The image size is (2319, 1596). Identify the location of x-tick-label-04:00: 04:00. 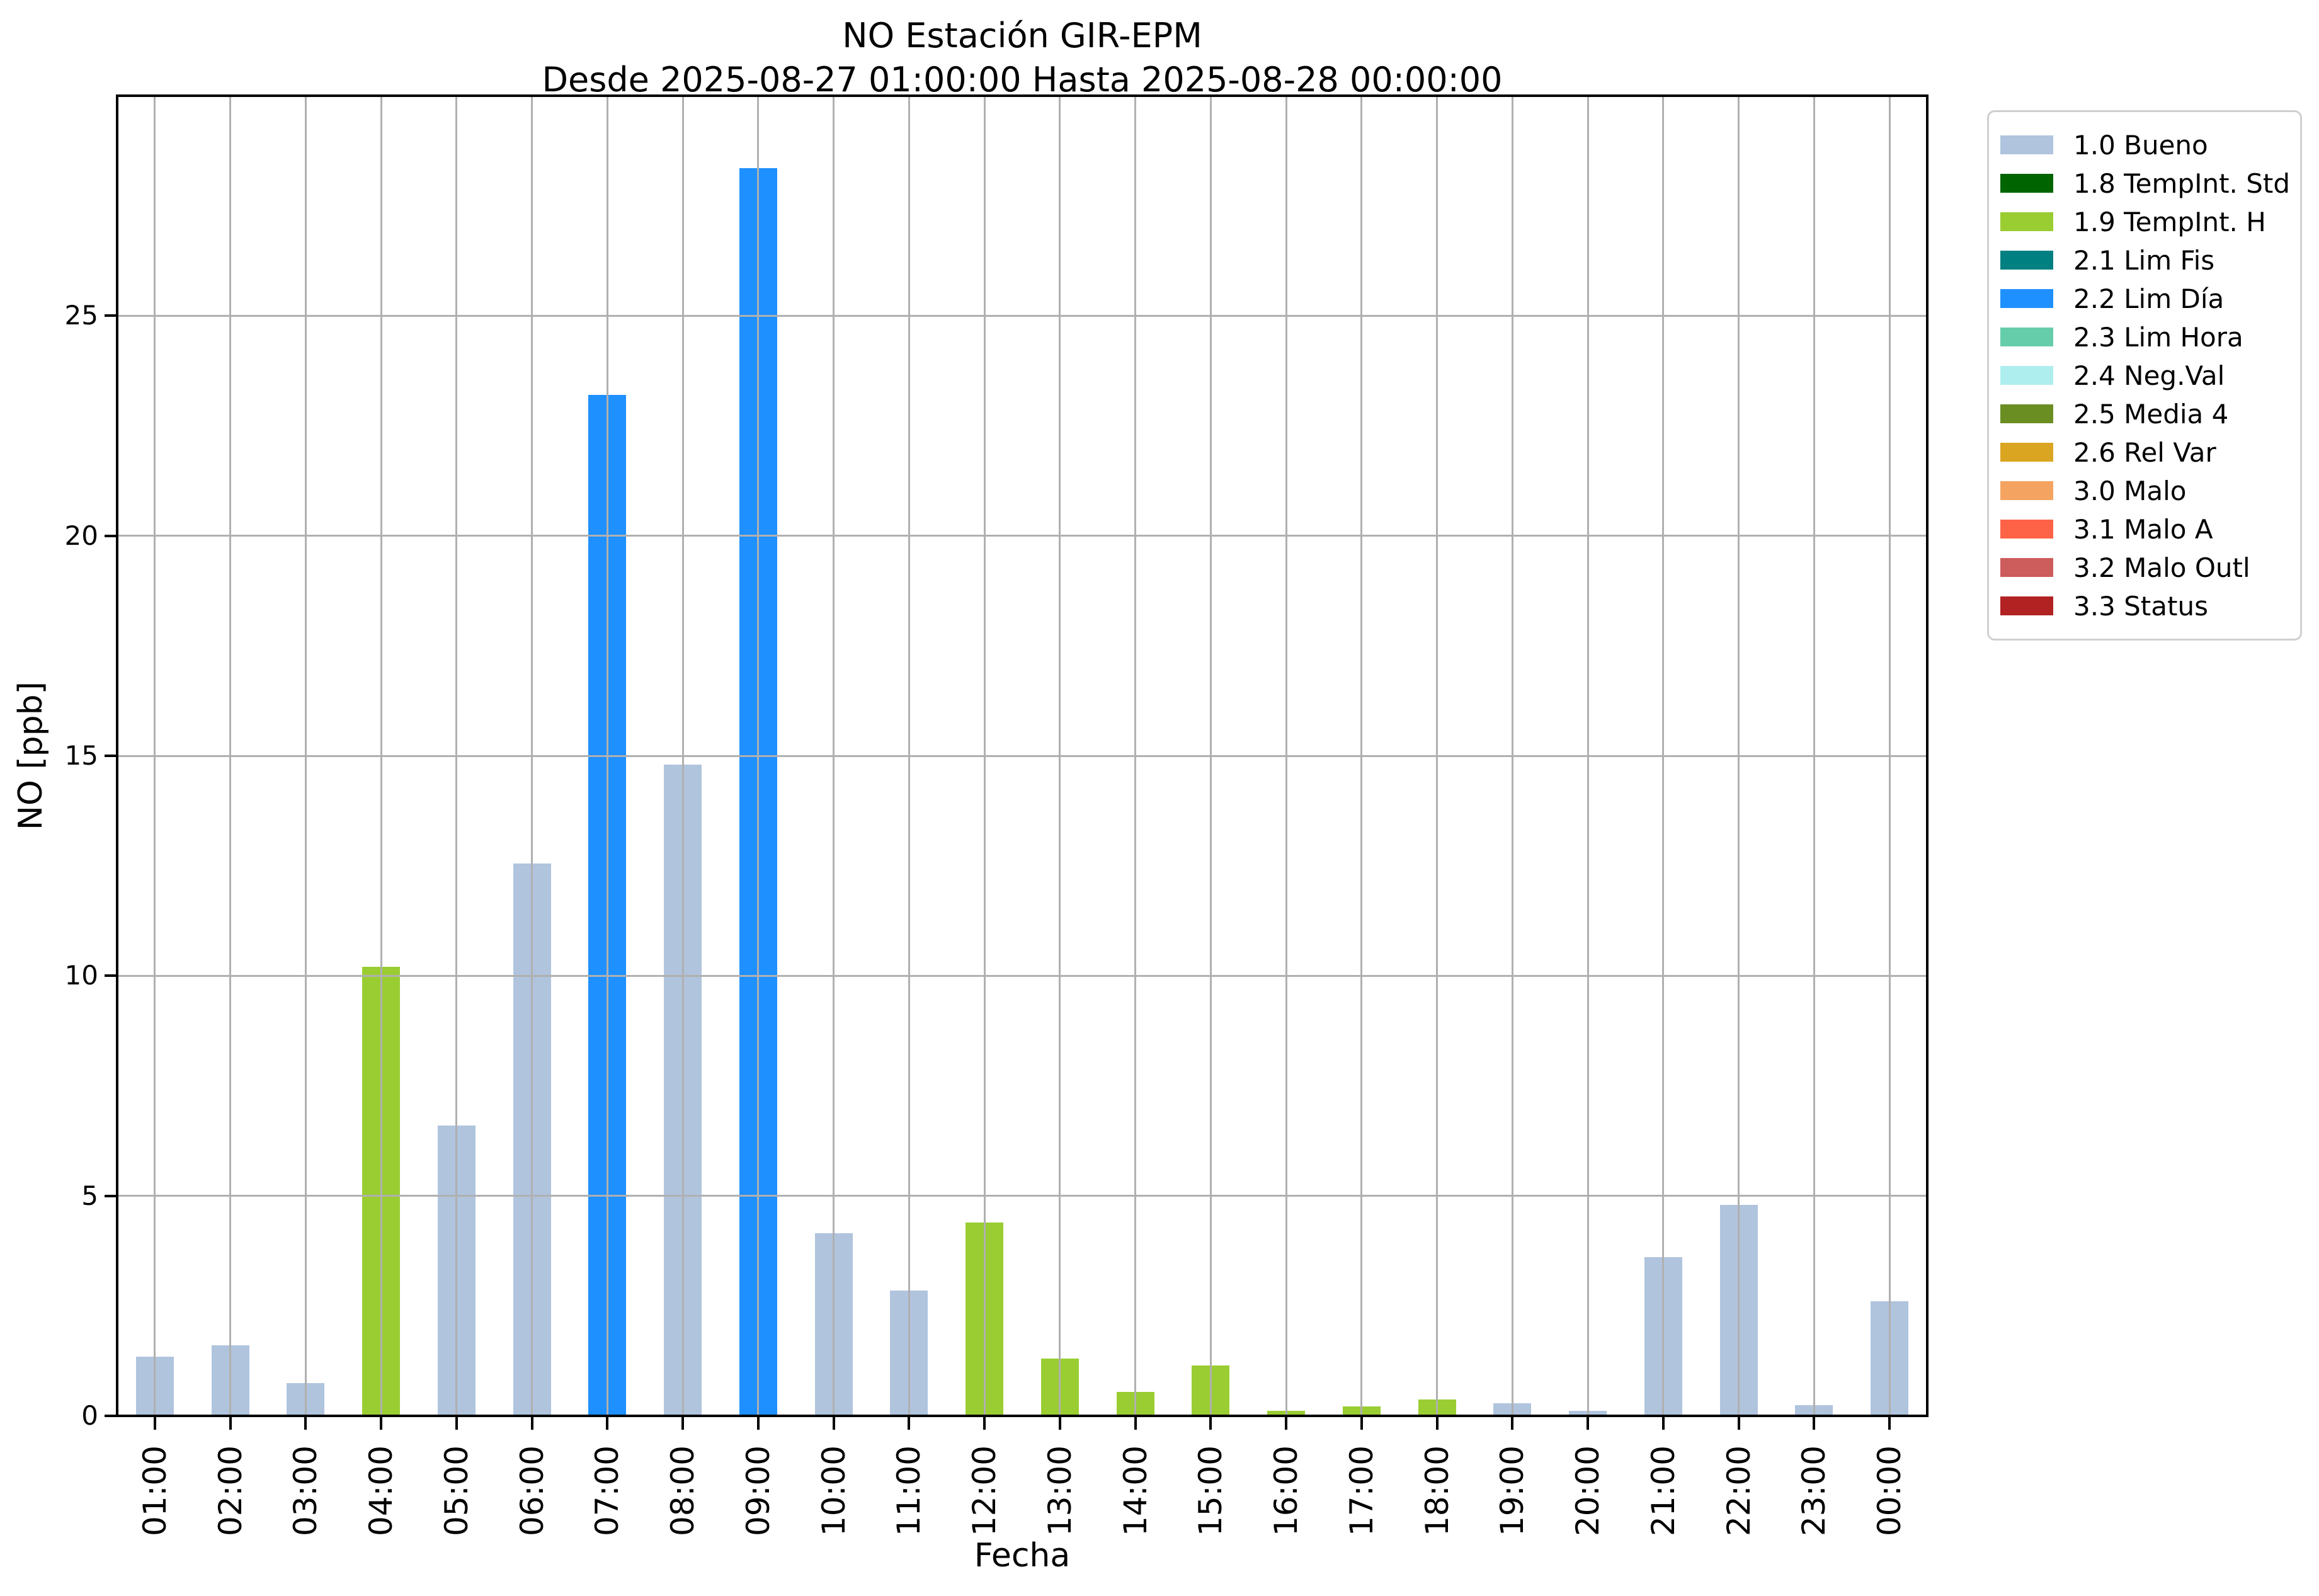
(381, 1491).